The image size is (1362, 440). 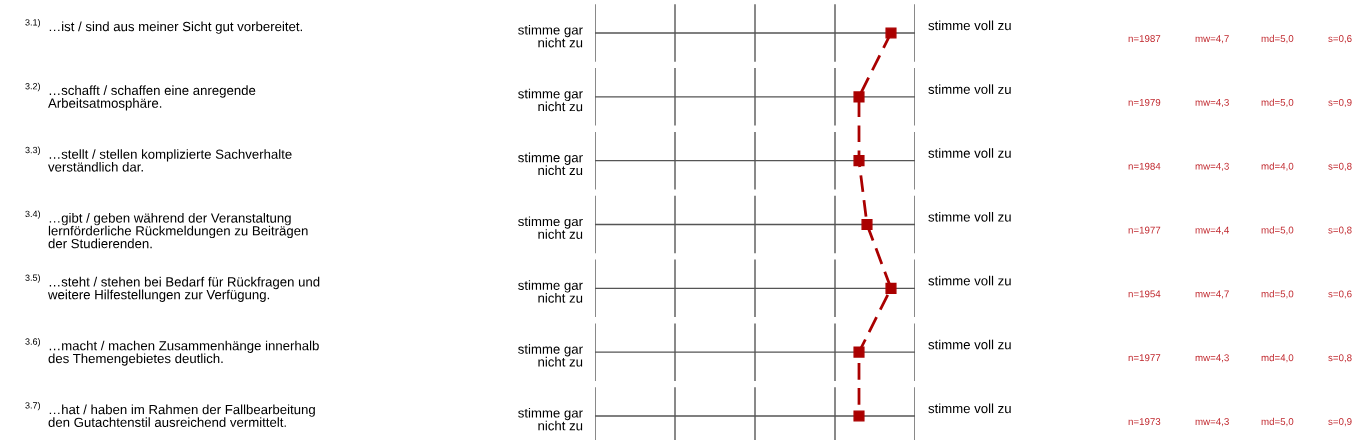 What do you see at coordinates (1144, 102) in the screenshot?
I see `text: n=1979` at bounding box center [1144, 102].